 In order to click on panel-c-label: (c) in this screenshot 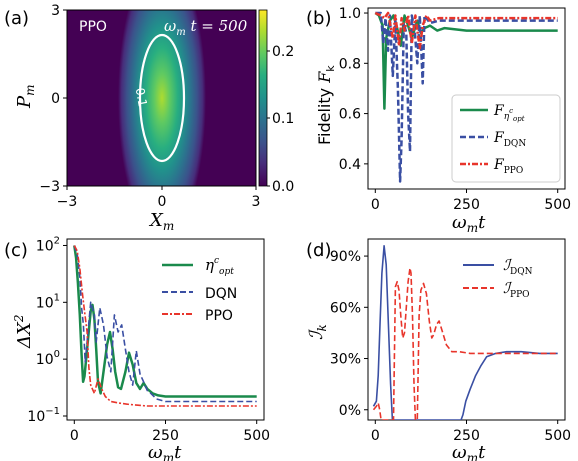, I will do `click(16, 250)`.